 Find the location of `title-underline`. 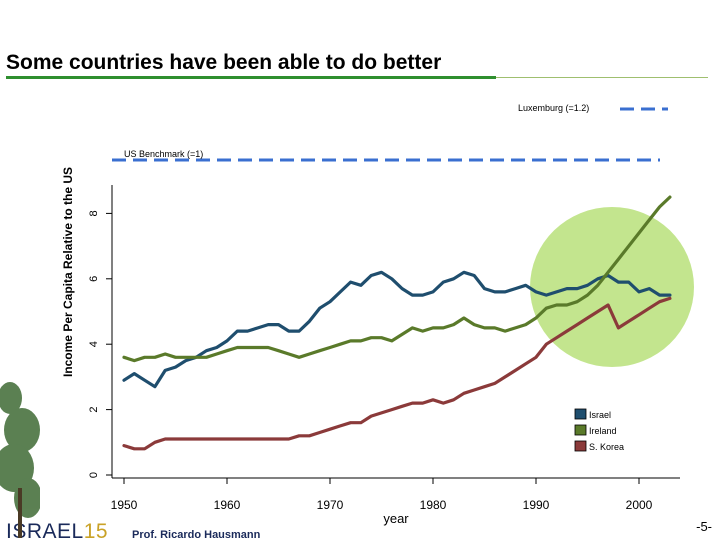

title-underline is located at coordinates (251, 77).